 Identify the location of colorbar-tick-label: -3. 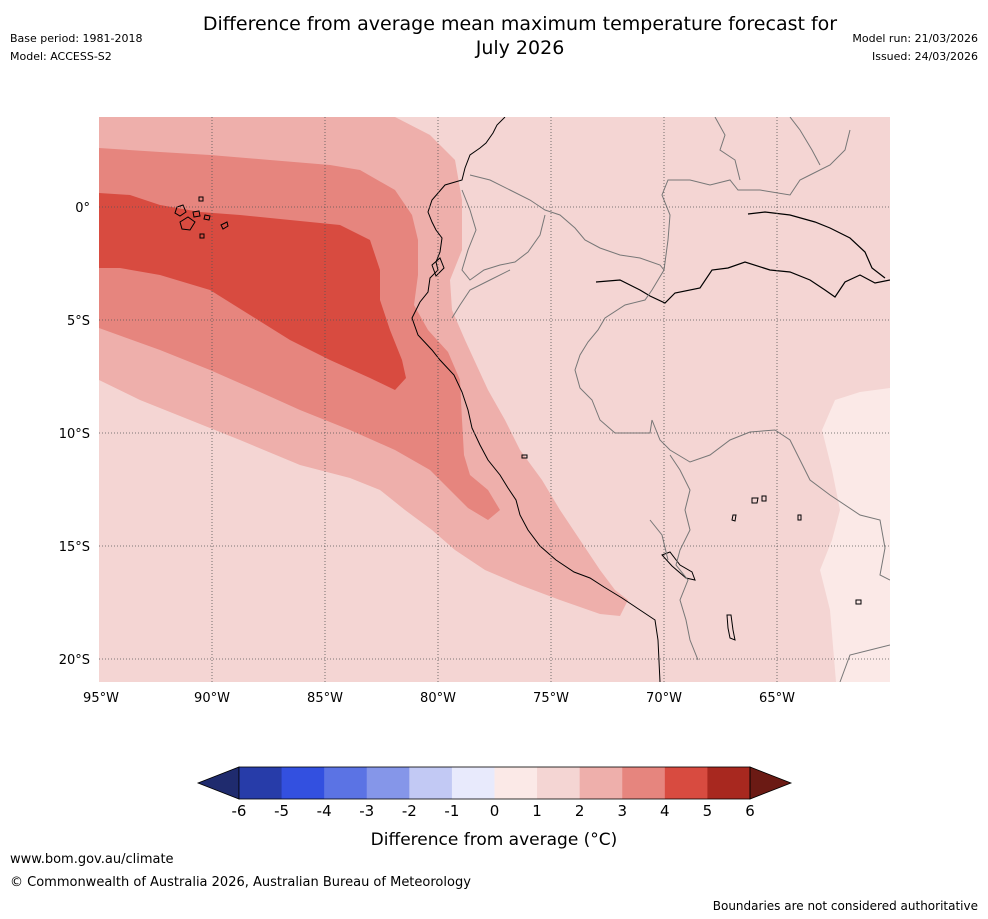
(366, 811).